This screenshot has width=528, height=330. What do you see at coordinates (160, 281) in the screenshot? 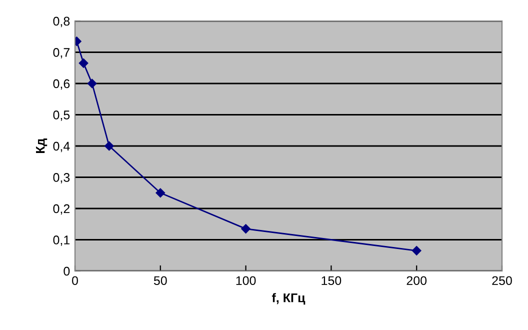
I see `x-tick-label: 50` at bounding box center [160, 281].